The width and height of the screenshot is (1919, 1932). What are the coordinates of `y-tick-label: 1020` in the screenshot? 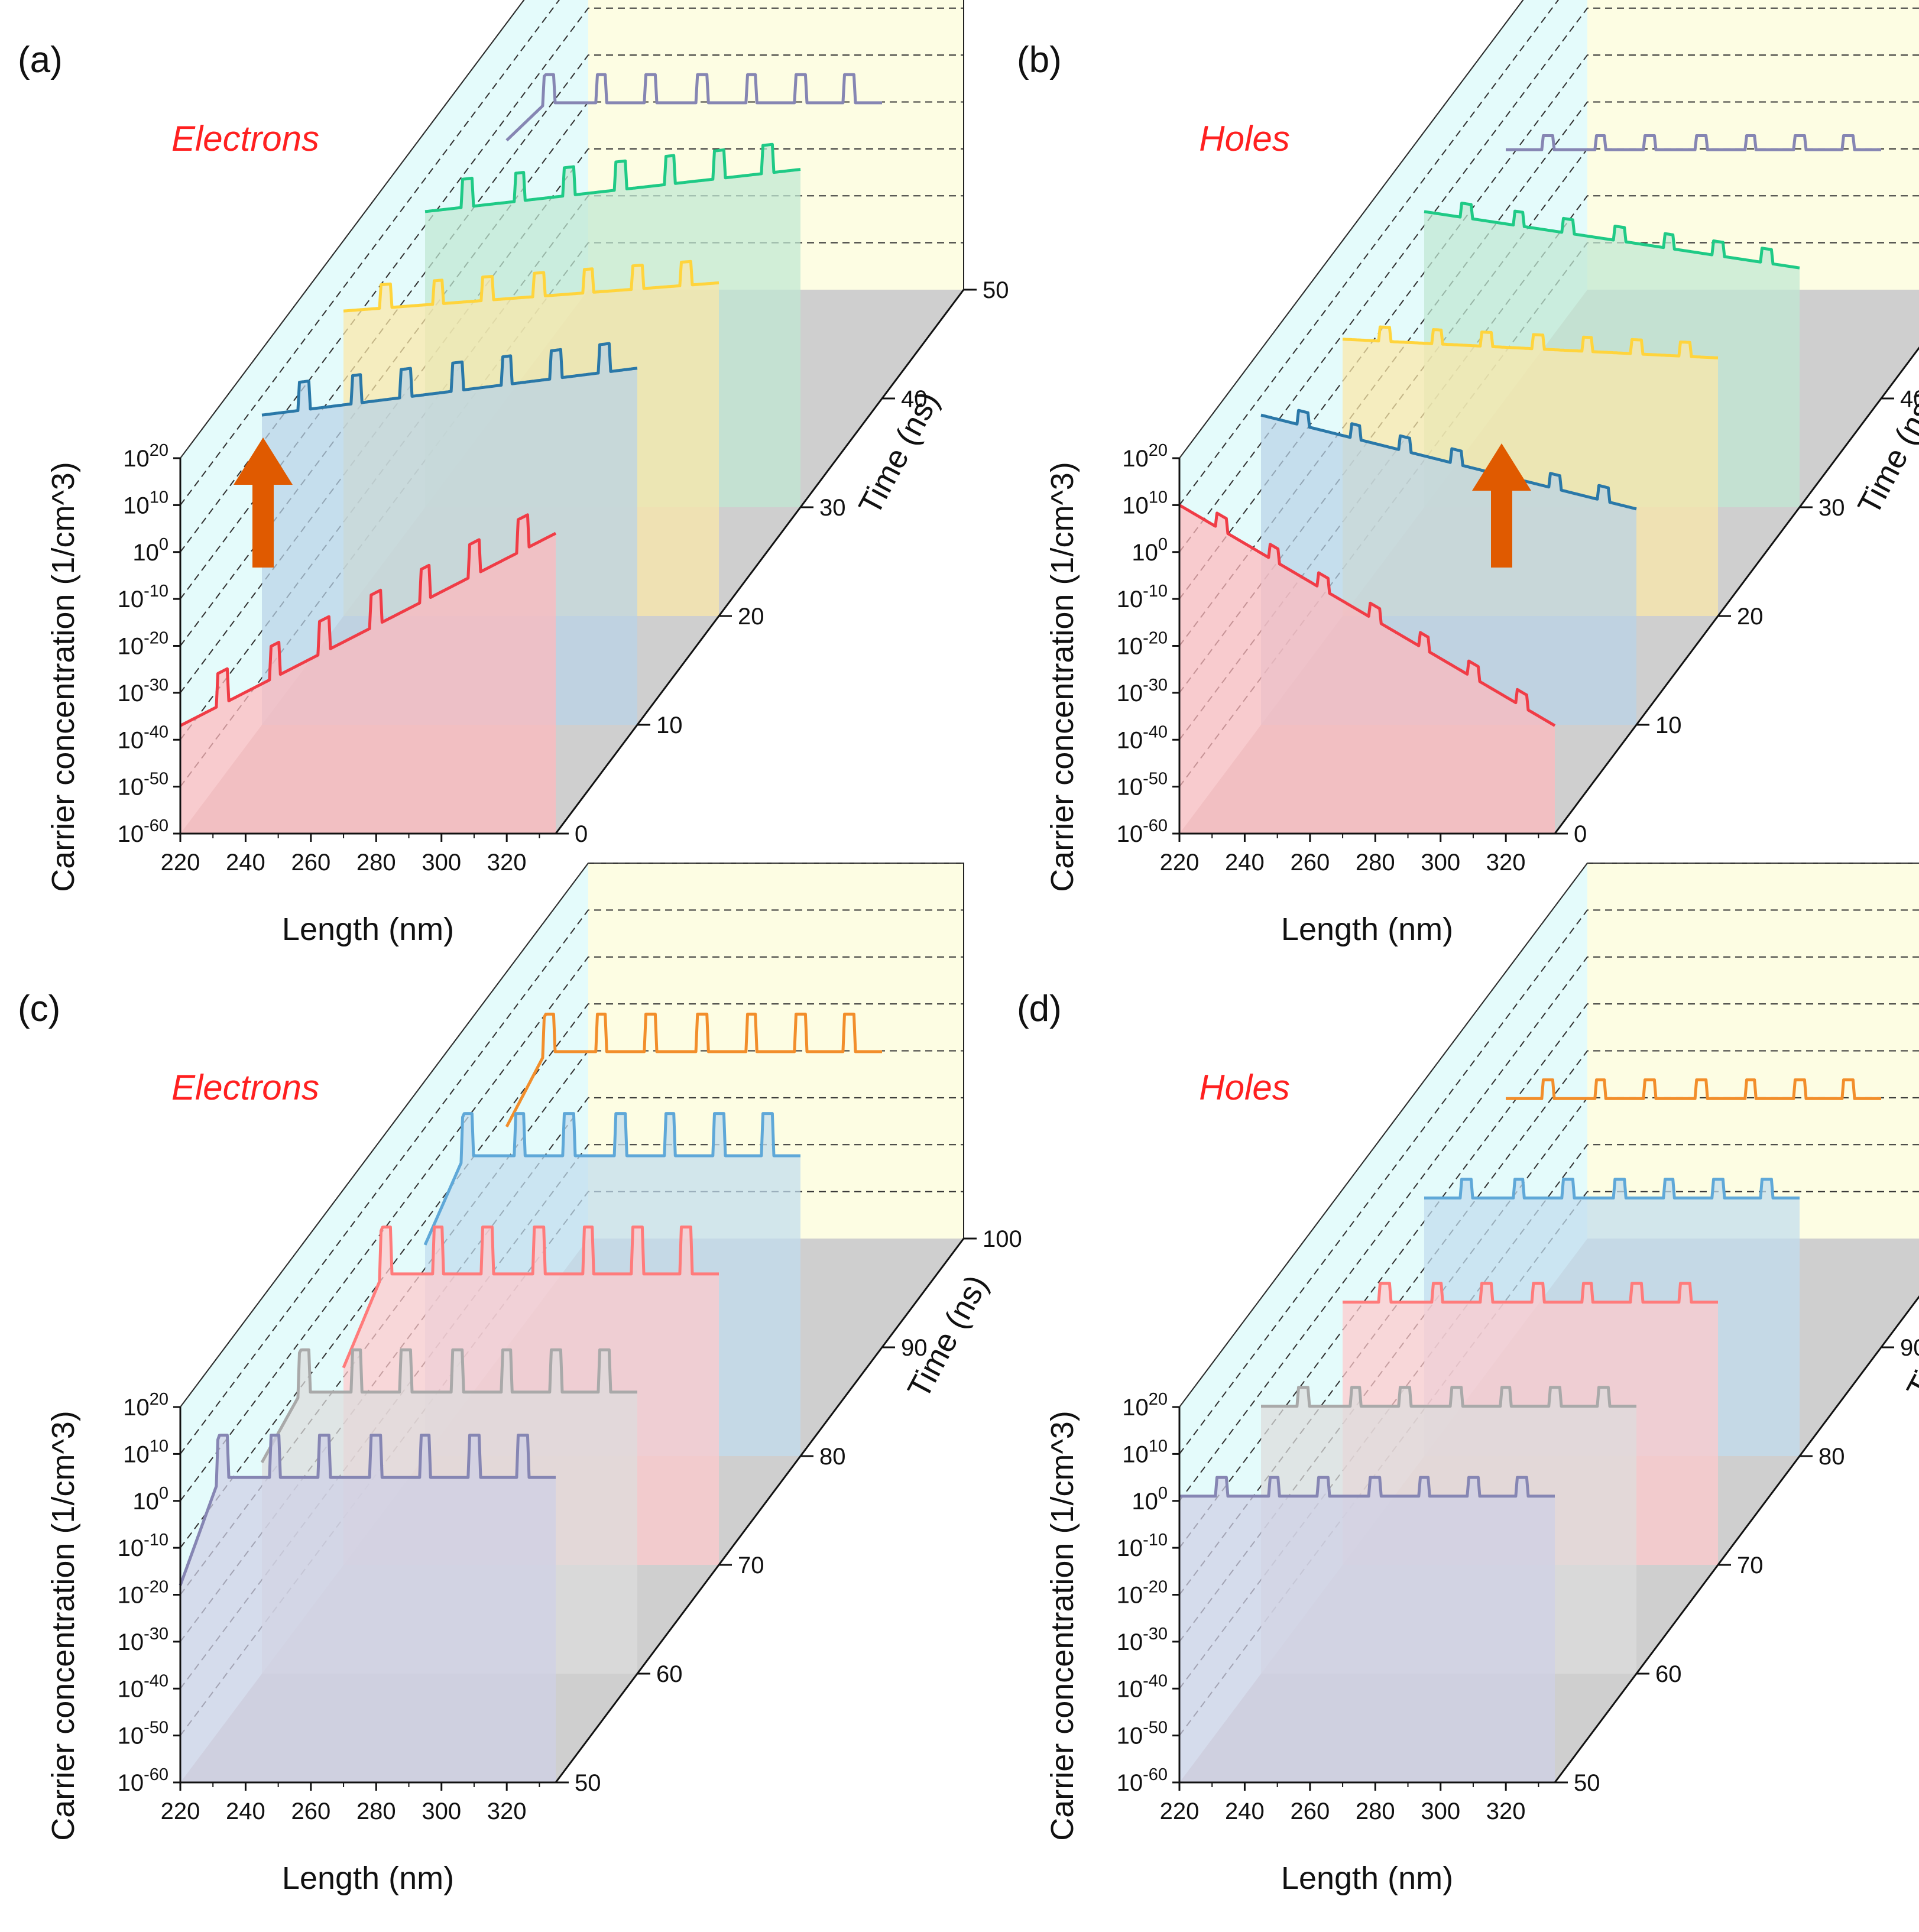 It's located at (145, 1405).